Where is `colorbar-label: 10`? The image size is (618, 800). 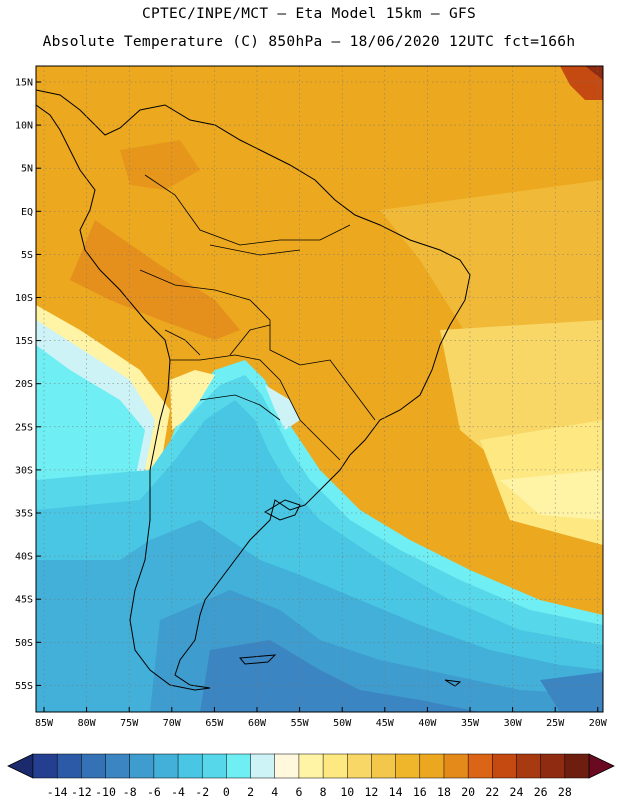 colorbar-label: 10 is located at coordinates (347, 792).